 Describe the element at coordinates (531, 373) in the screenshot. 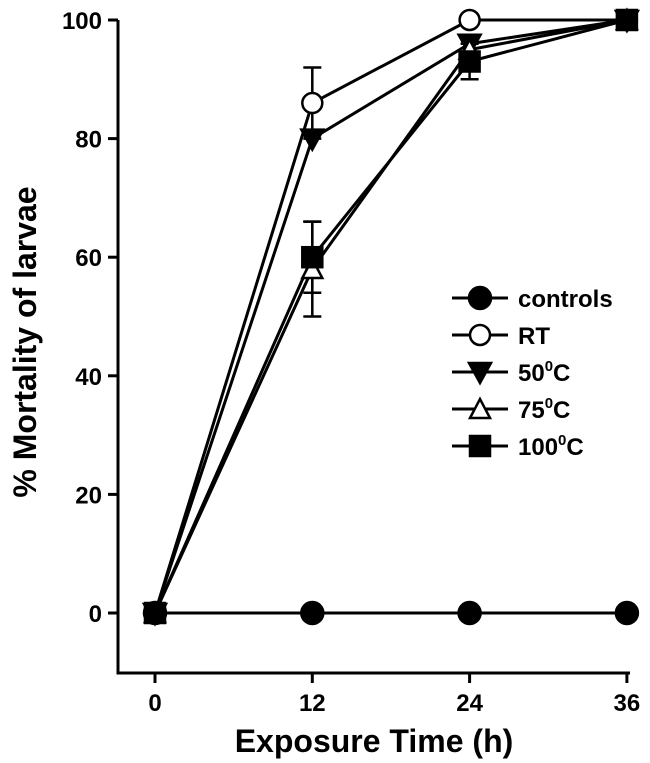

I see `legend-label-text: 50` at that location.